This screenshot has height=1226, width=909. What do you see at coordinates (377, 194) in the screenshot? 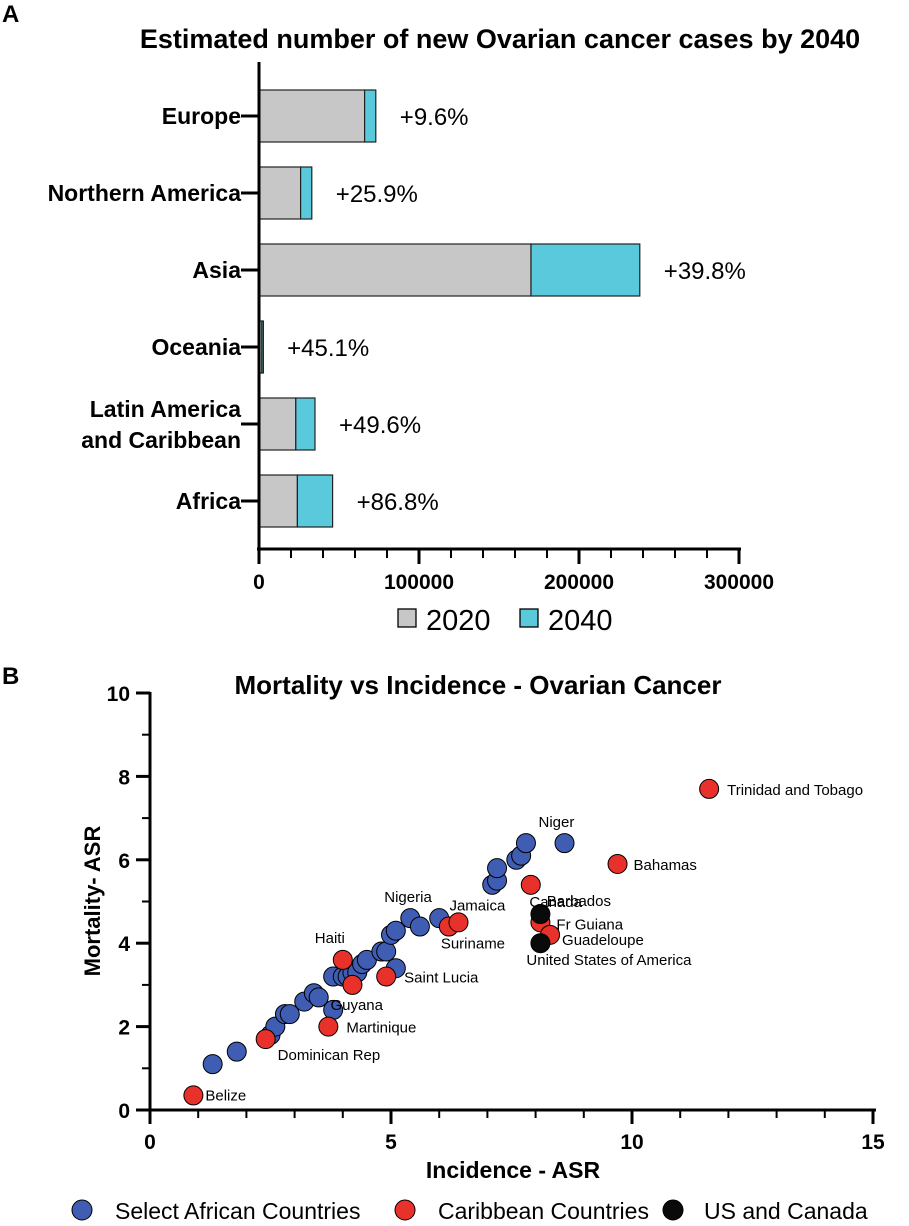
I see `growth-label-1: +25.9%` at bounding box center [377, 194].